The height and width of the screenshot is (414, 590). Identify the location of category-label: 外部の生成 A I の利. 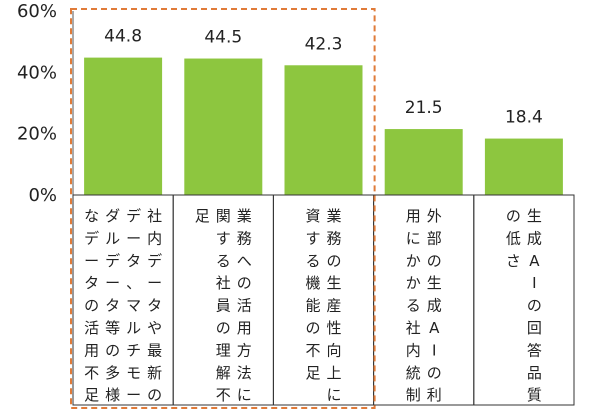
(434, 305).